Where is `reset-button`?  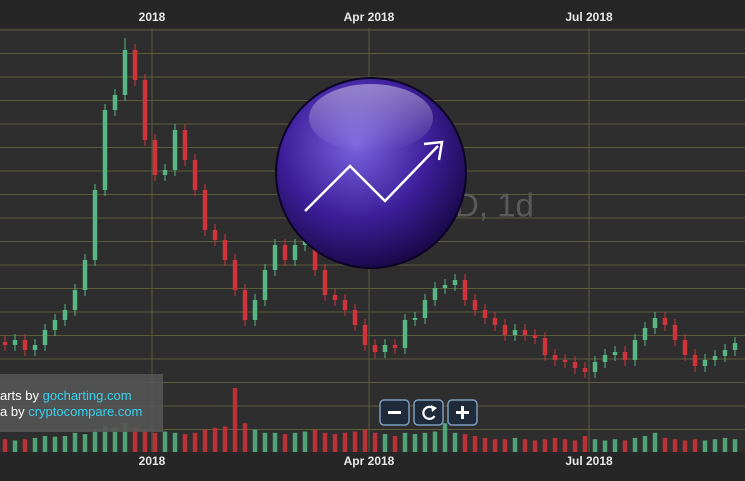 reset-button is located at coordinates (428, 412).